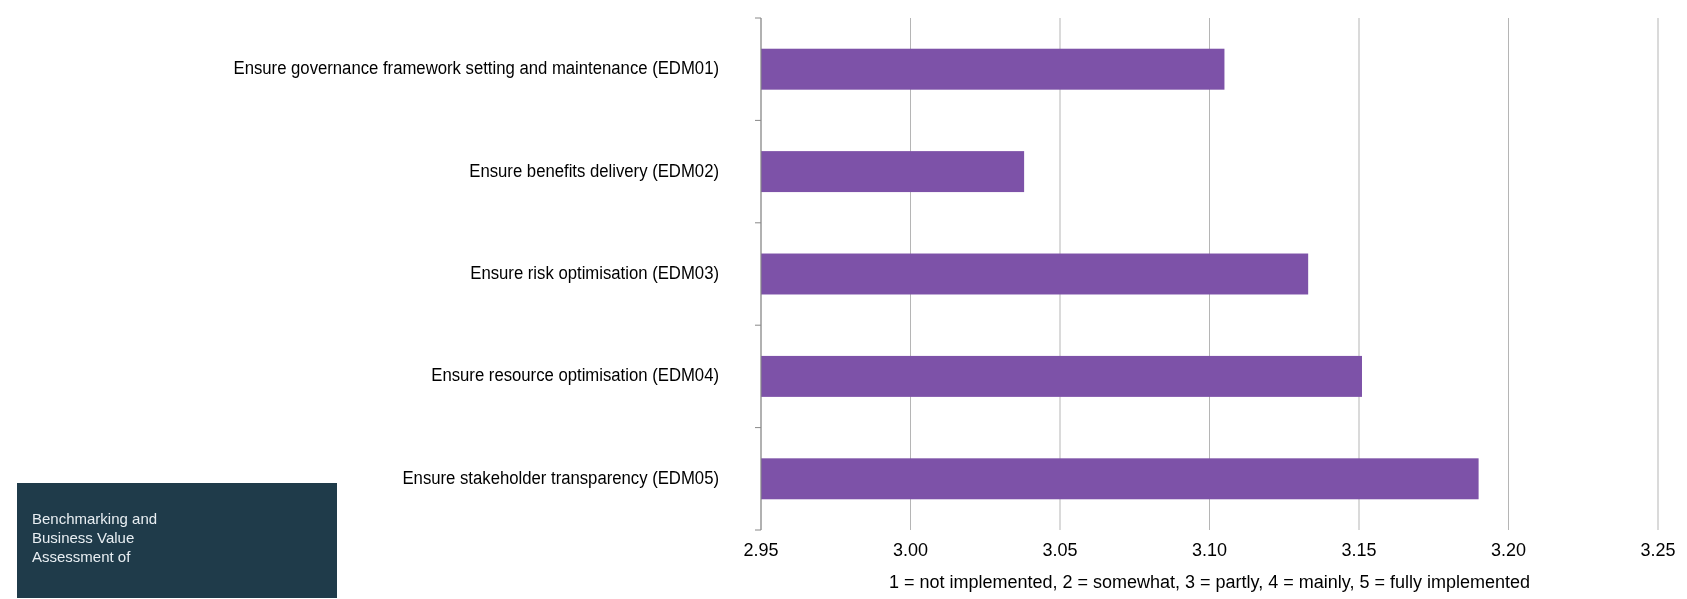 The width and height of the screenshot is (1687, 599). I want to click on x-axis-title: 1 = not implemented, 2 = somewhat, 3 = partly, 4 = mainly, 5 = fully implemented, so click(1209, 582).